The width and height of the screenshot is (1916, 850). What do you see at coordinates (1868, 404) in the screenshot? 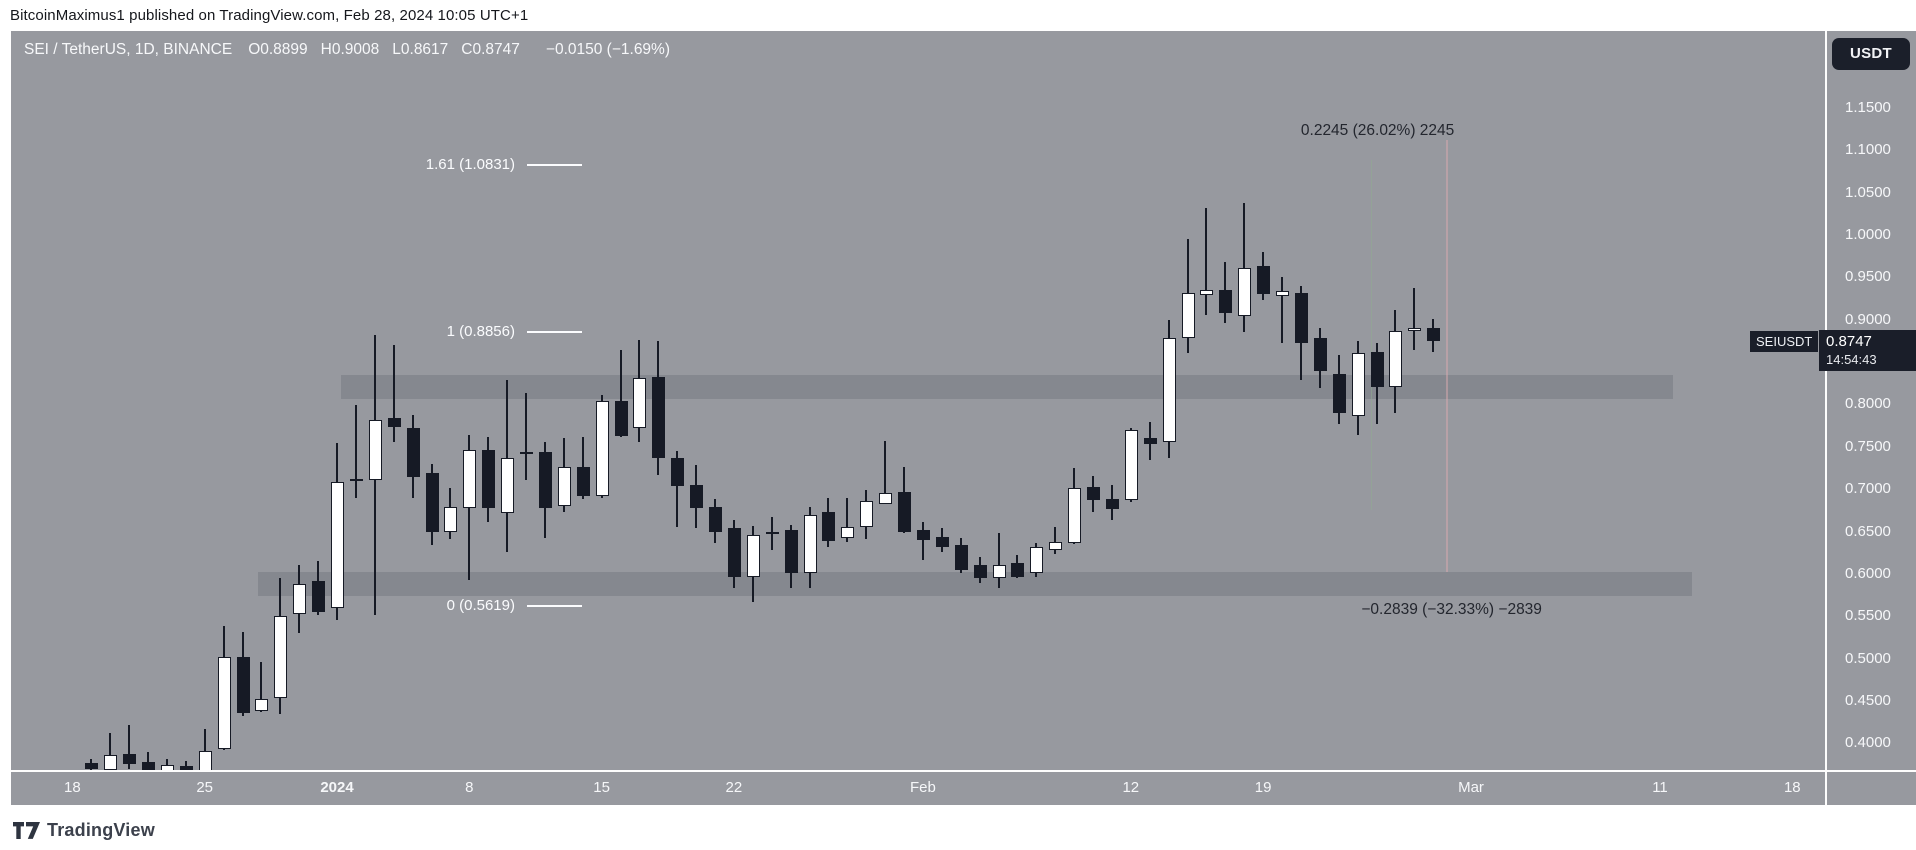
I see `price-tick-label: 0.8000` at bounding box center [1868, 404].